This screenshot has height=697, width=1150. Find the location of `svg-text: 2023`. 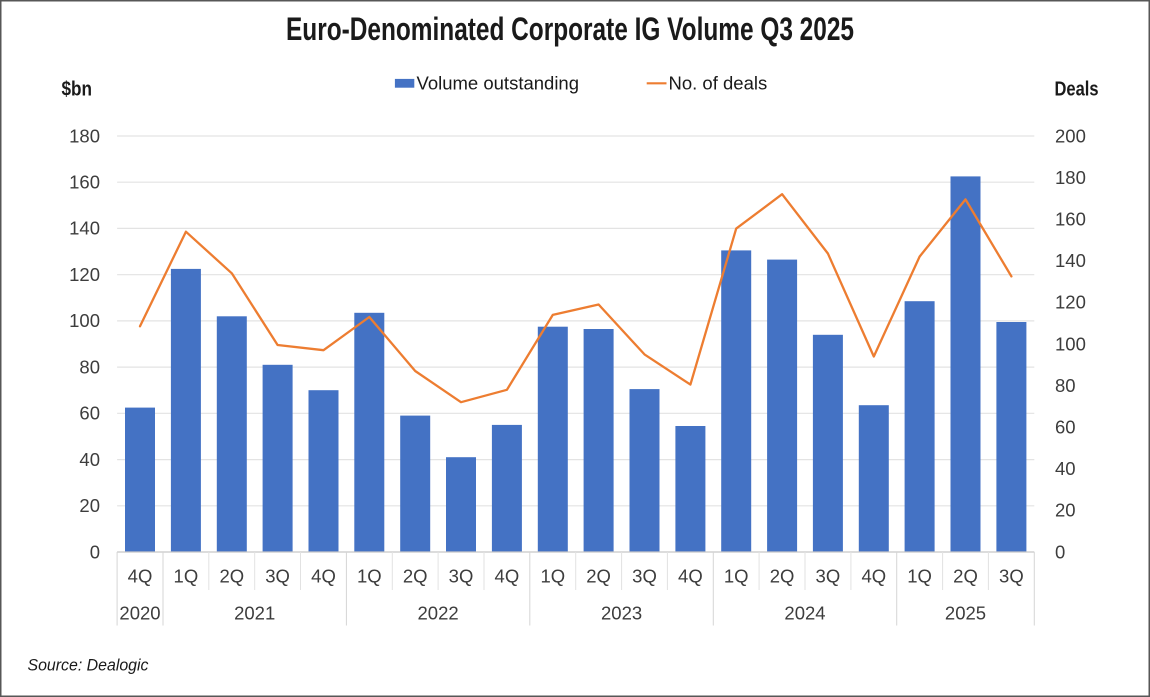

svg-text: 2023 is located at coordinates (621, 613).